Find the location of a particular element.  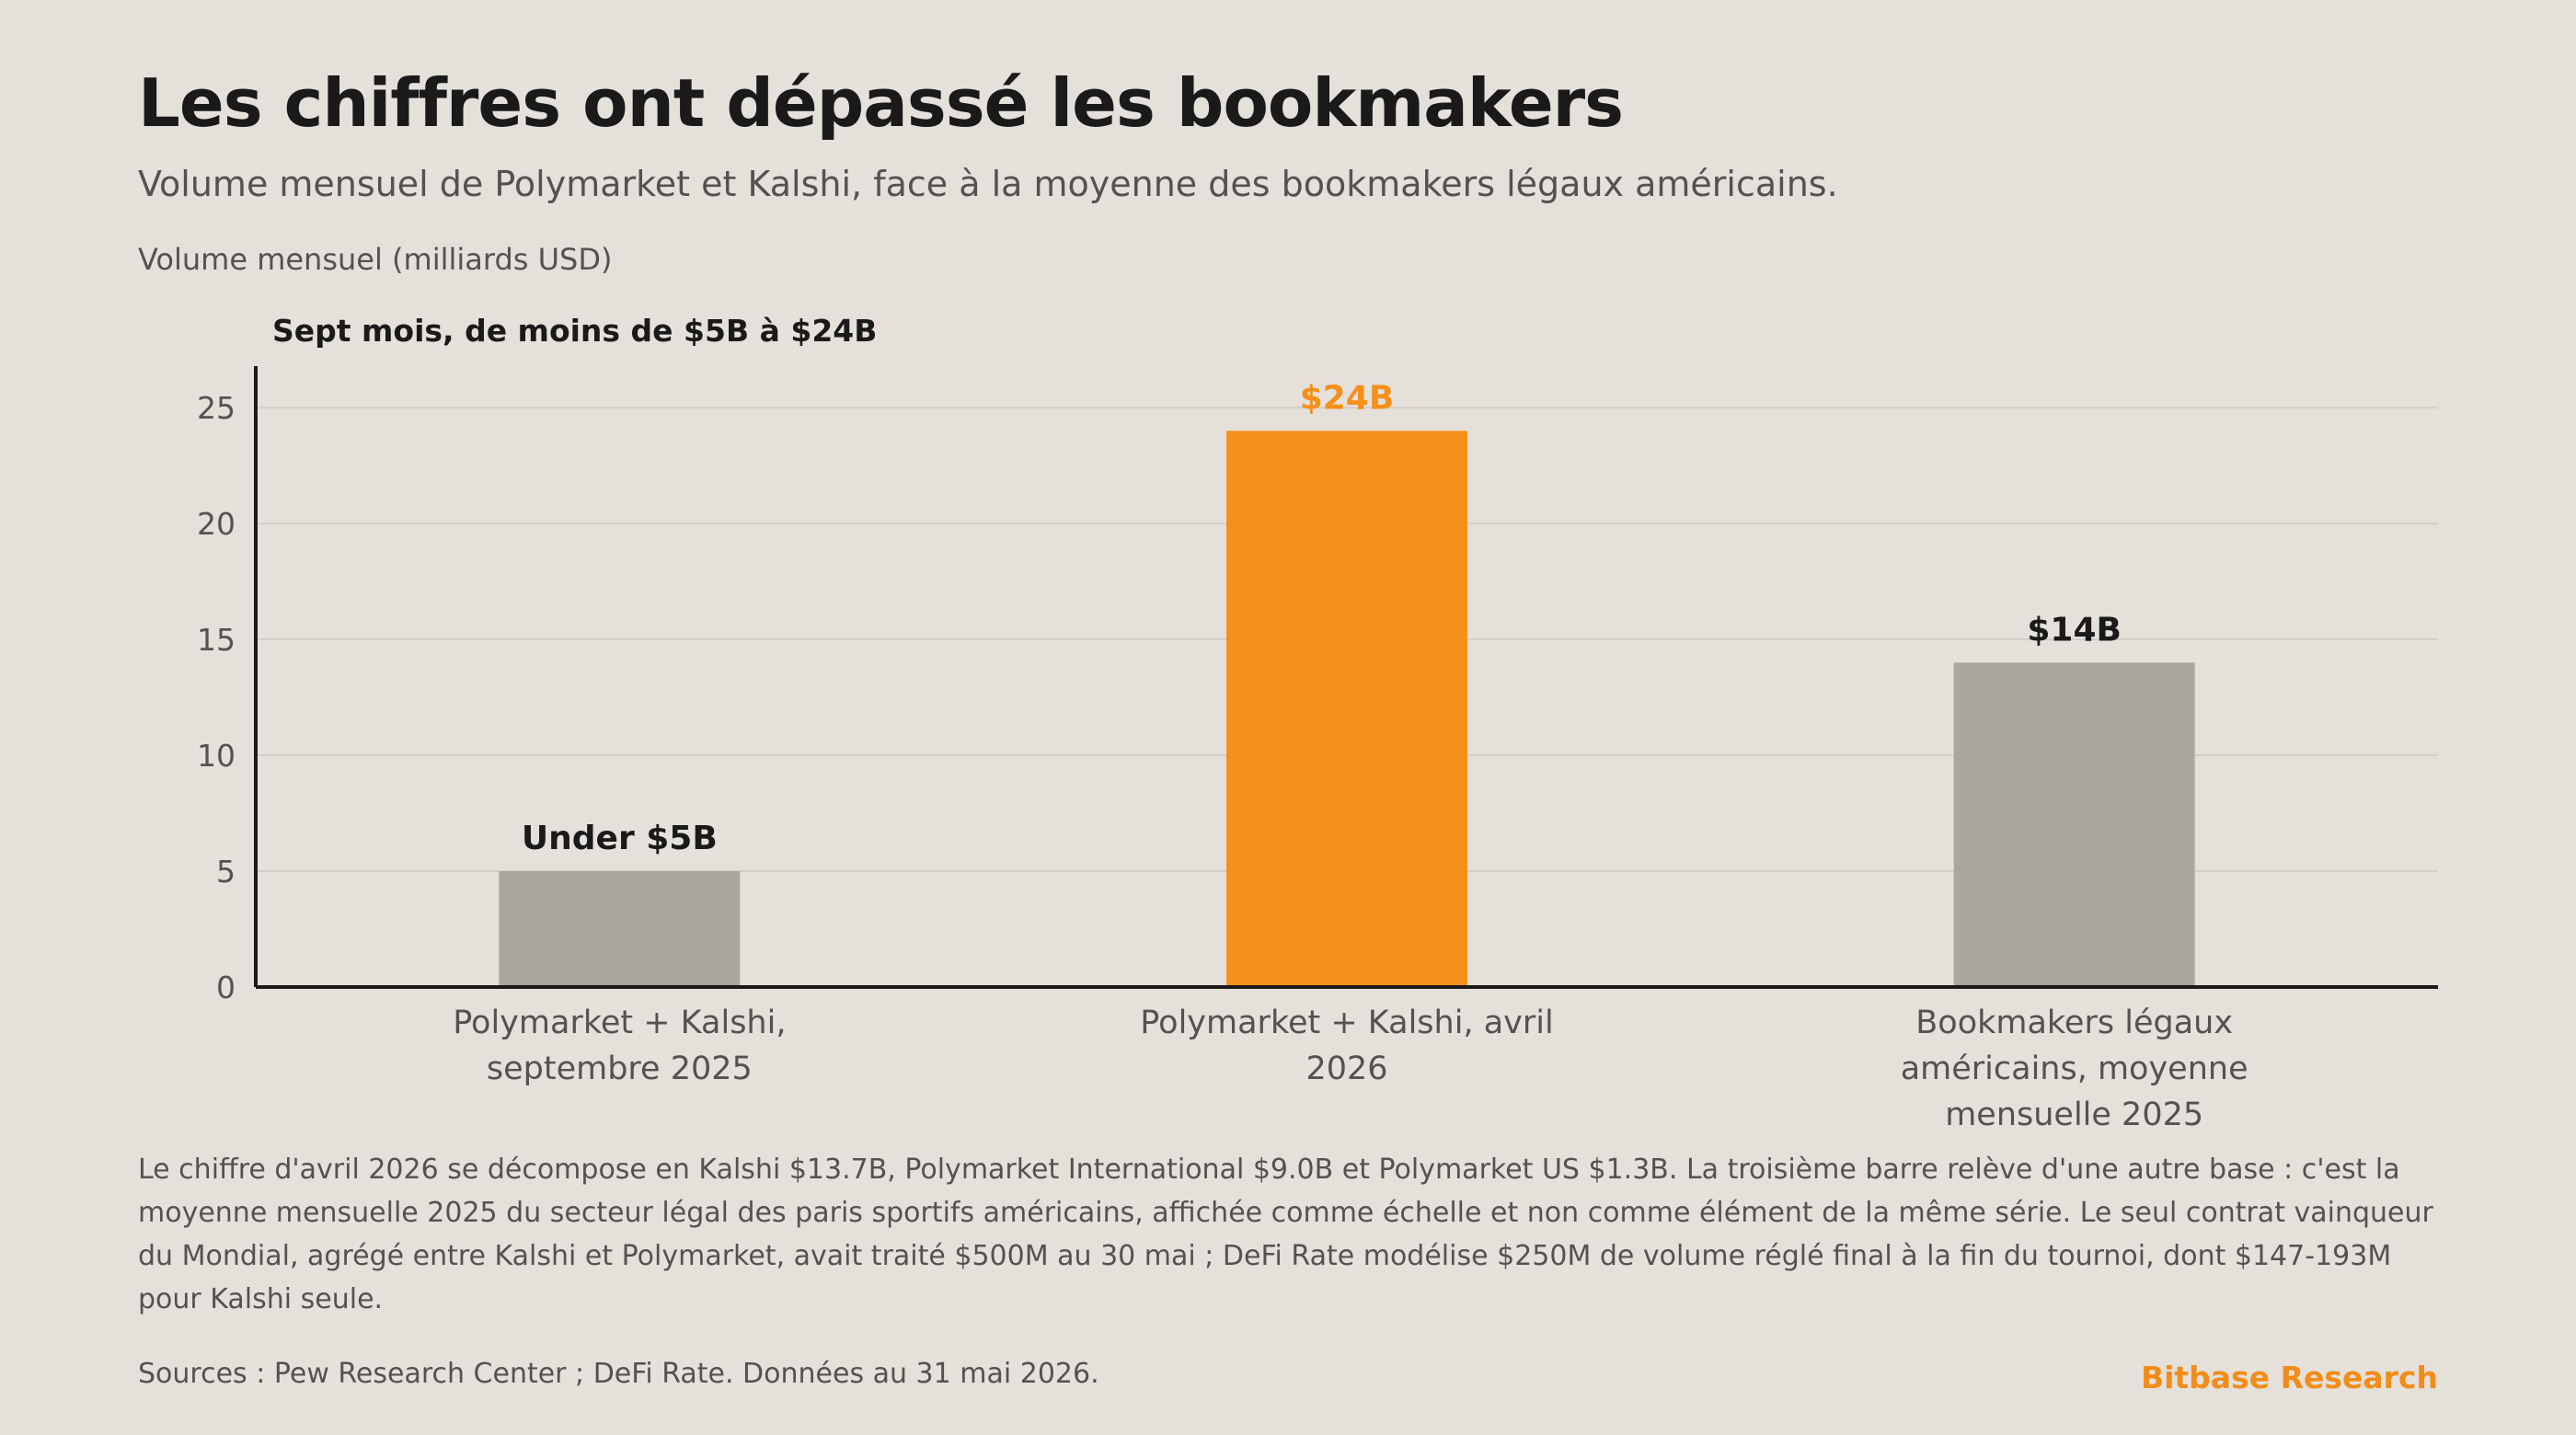

data-label: $14B is located at coordinates (2074, 630).